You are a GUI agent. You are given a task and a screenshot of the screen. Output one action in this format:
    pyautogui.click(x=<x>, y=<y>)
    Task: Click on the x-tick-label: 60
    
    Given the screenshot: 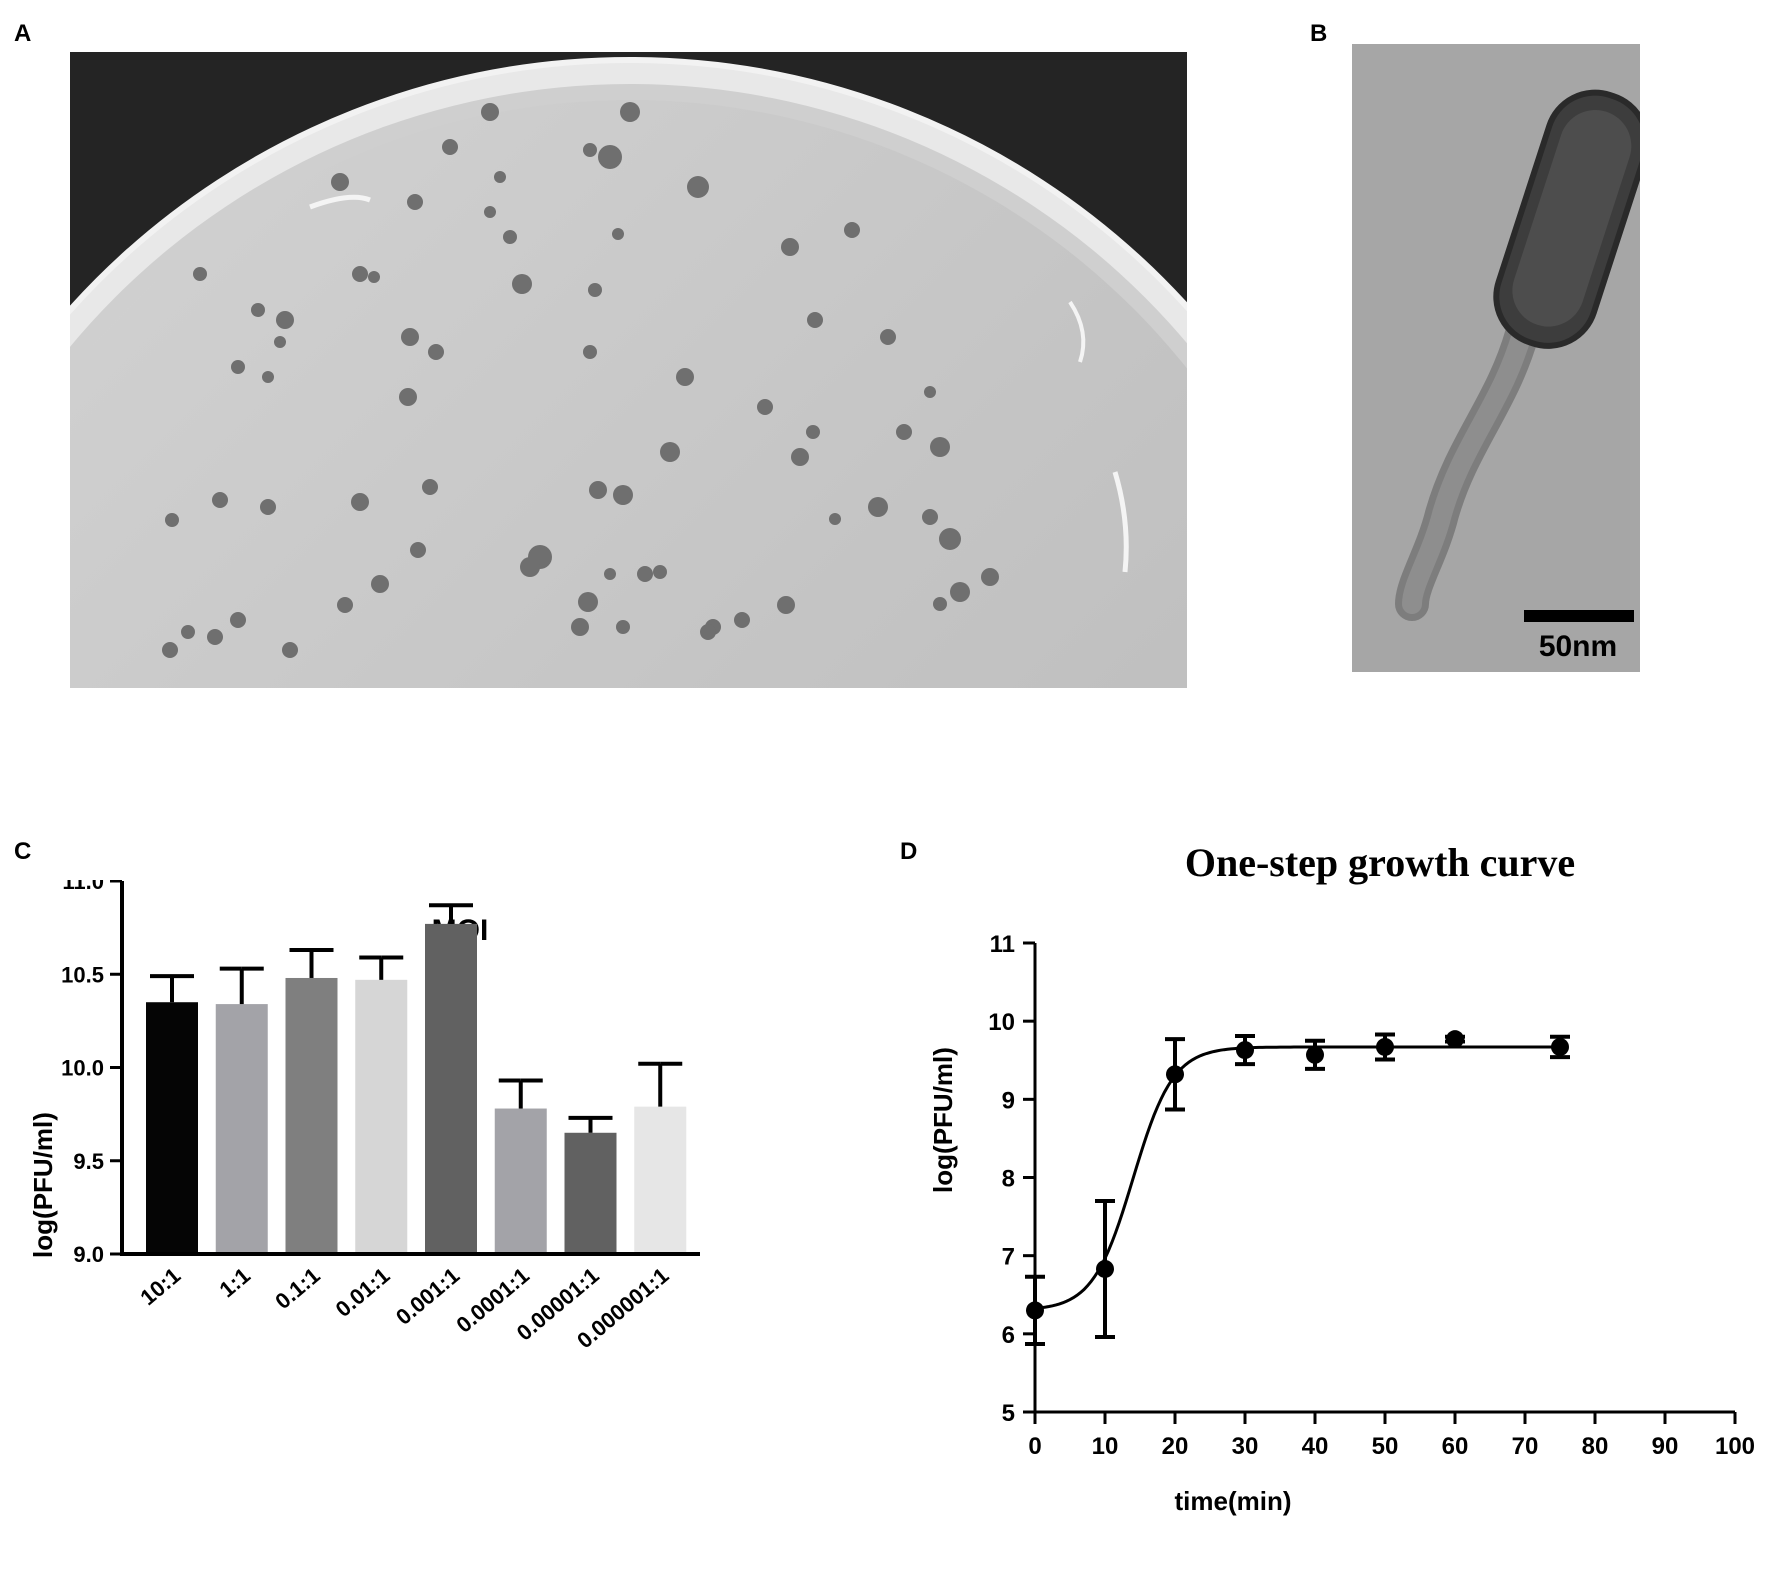 What is the action you would take?
    pyautogui.click(x=1455, y=1446)
    